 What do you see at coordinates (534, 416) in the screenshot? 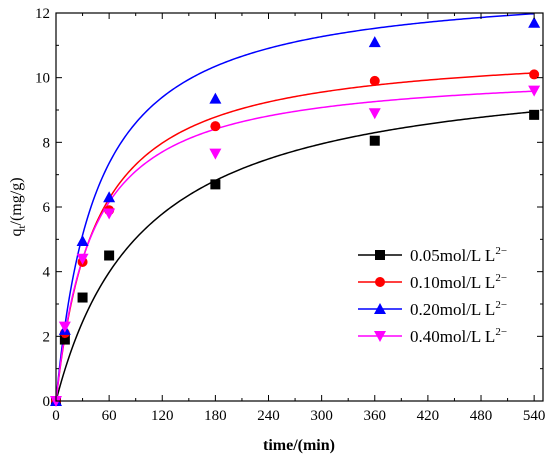
I see `x-tick-label: 540` at bounding box center [534, 416].